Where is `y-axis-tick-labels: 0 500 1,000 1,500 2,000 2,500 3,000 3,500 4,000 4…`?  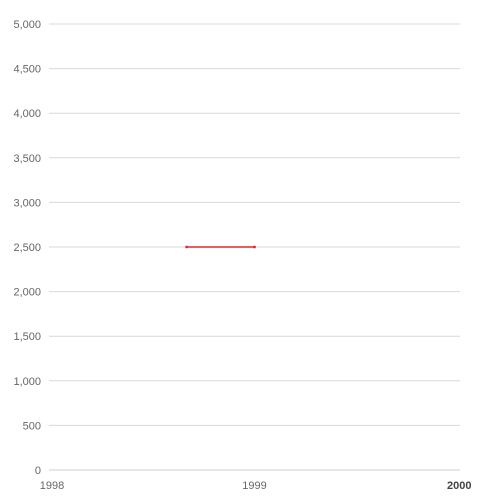 y-axis-tick-labels: 0 500 1,000 1,500 2,000 2,500 3,000 3,500 4,000 4… is located at coordinates (27, 248).